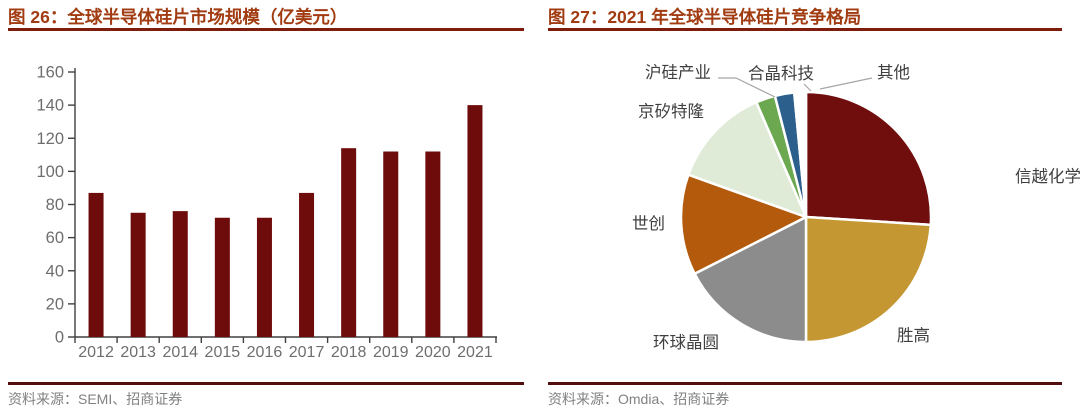 This screenshot has height=419, width=1080. I want to click on bar-2020, so click(433, 244).